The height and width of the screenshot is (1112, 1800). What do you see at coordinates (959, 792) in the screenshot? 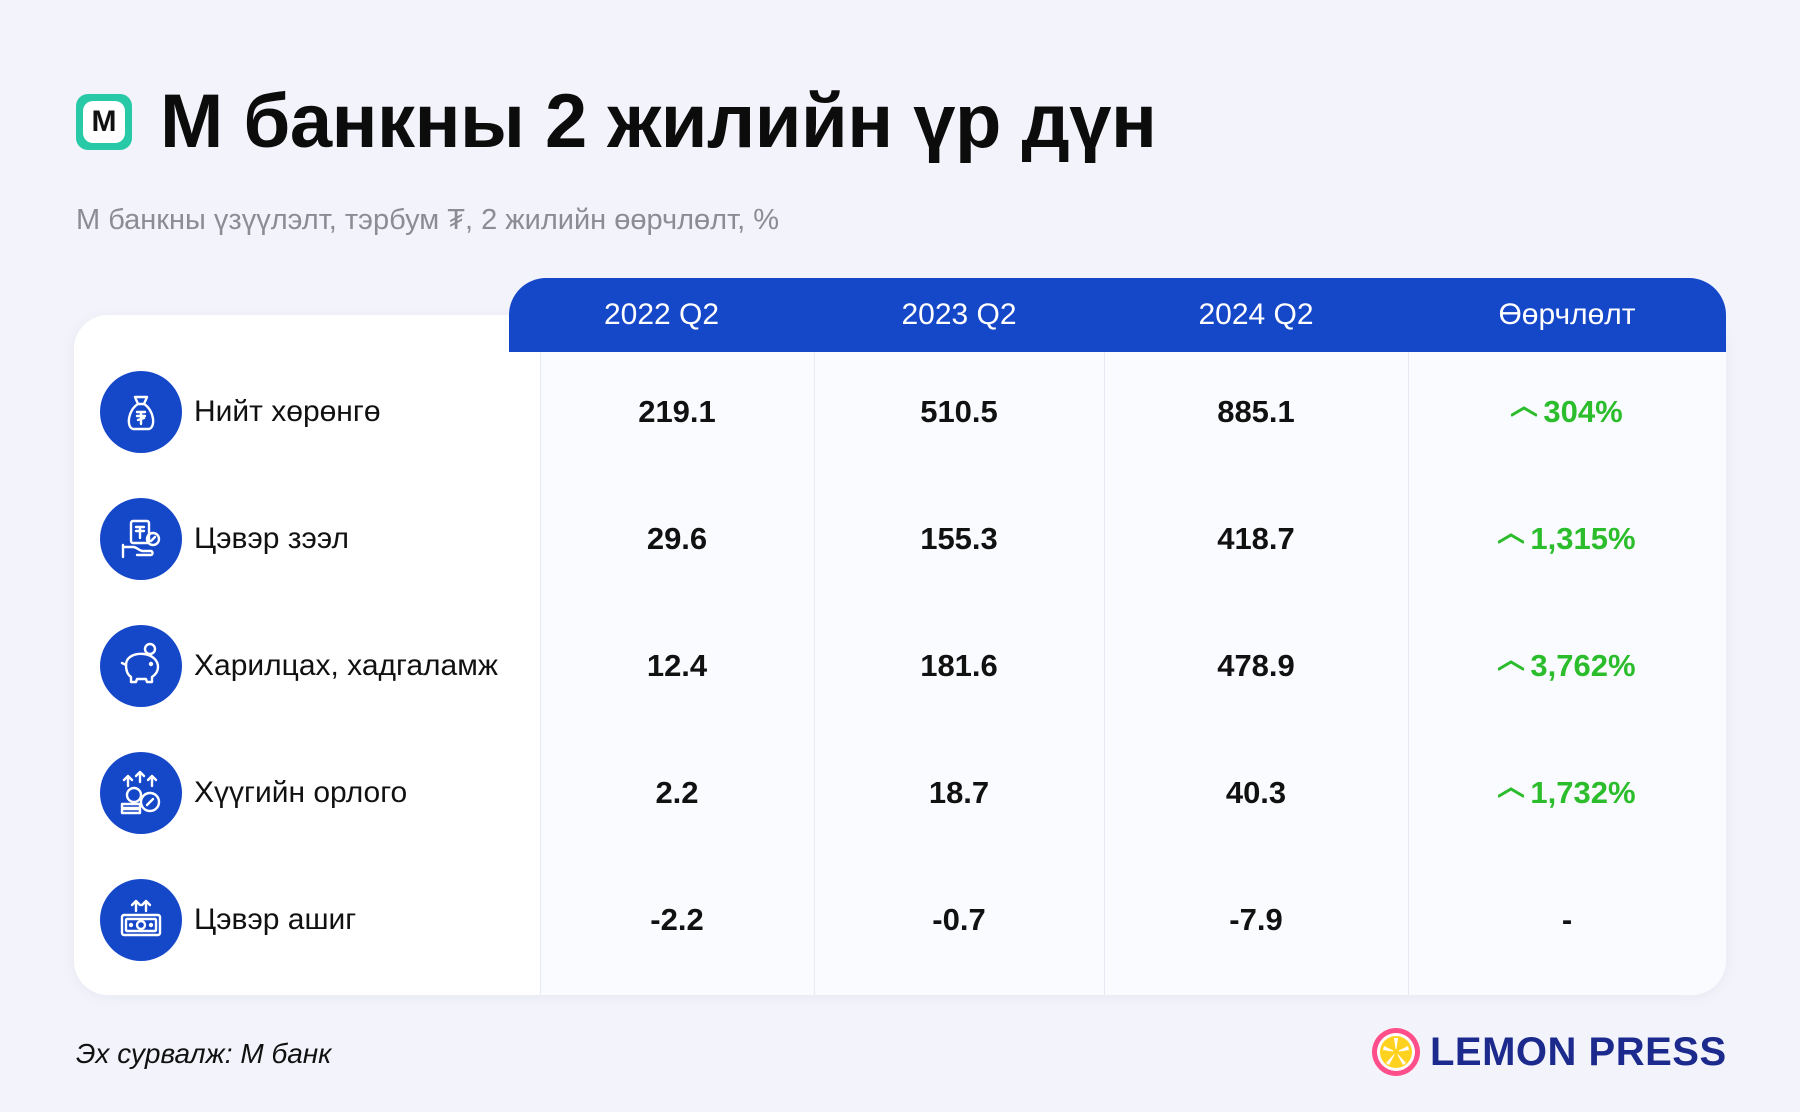
I see `value-2023q2: 18.7` at bounding box center [959, 792].